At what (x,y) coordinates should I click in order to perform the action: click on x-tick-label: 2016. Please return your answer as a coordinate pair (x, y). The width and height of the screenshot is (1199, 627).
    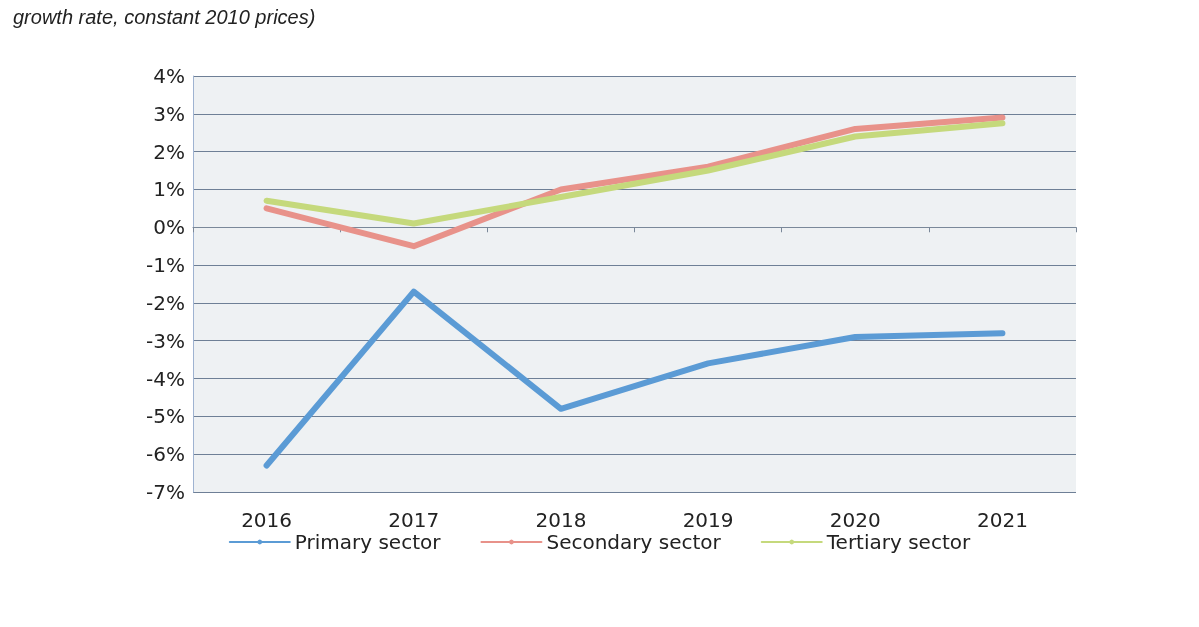
    Looking at the image, I should click on (267, 520).